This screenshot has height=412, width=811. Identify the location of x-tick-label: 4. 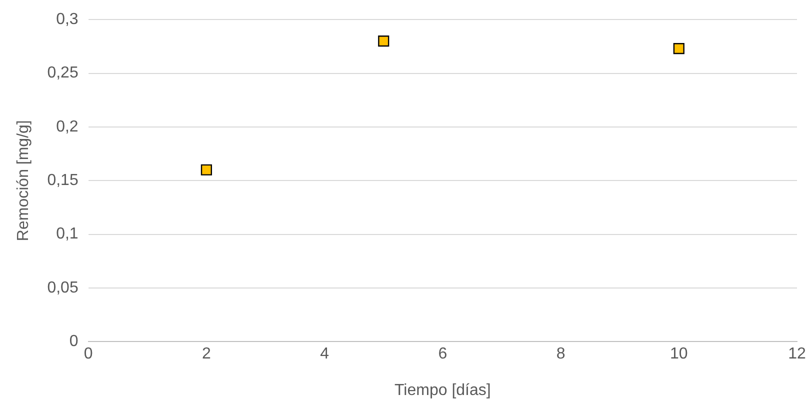
(325, 354).